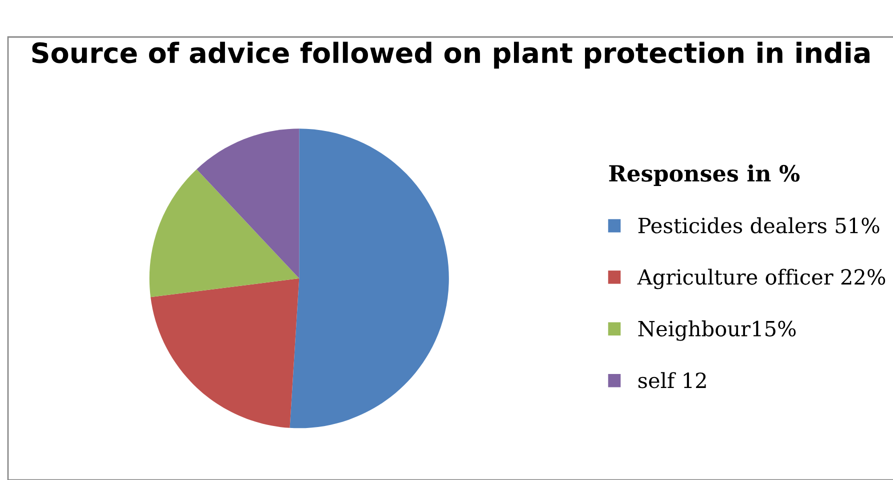 The image size is (893, 480). What do you see at coordinates (451, 55) in the screenshot?
I see `chart-title: Source of advice followed on plant protection in india` at bounding box center [451, 55].